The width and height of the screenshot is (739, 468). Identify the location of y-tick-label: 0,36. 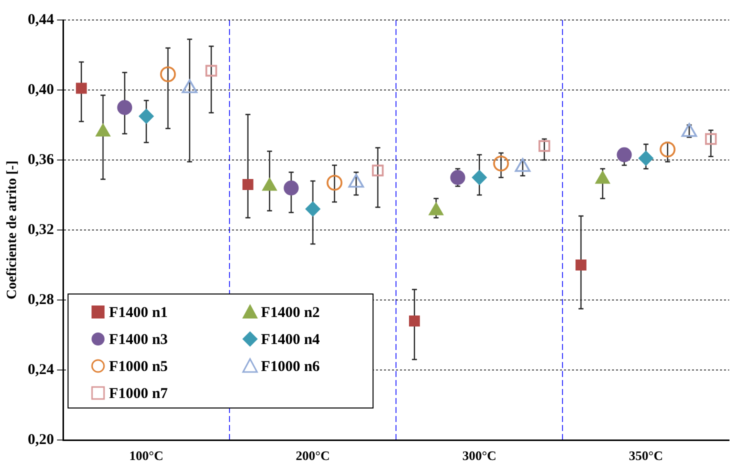
(41, 160).